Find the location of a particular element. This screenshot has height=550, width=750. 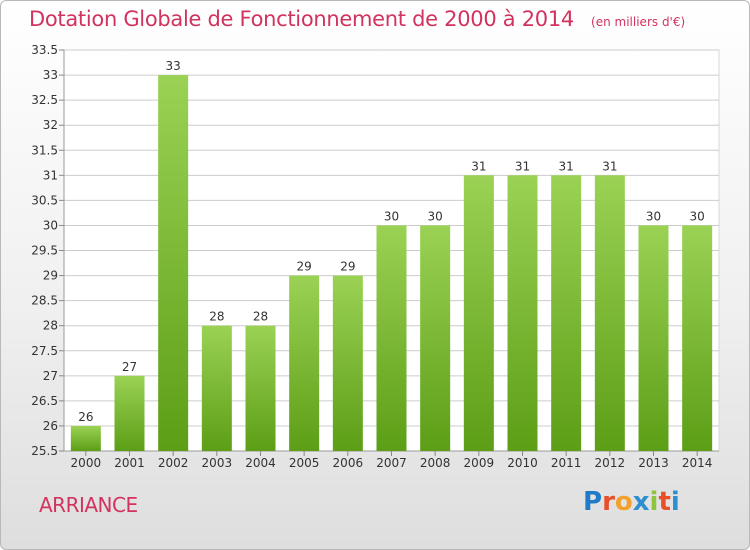

y-tick-label: 31 is located at coordinates (50, 175).